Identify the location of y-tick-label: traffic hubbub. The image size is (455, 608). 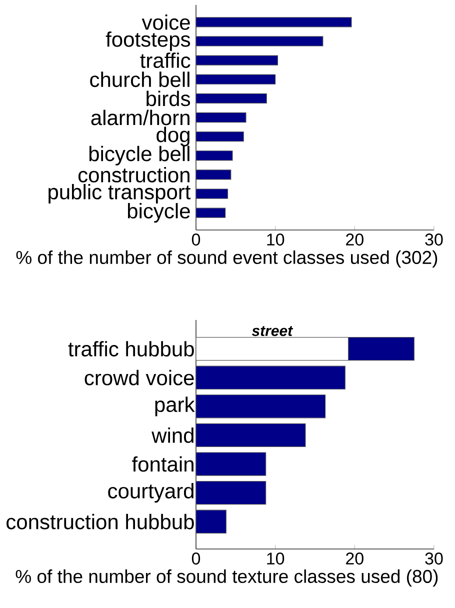
(131, 349).